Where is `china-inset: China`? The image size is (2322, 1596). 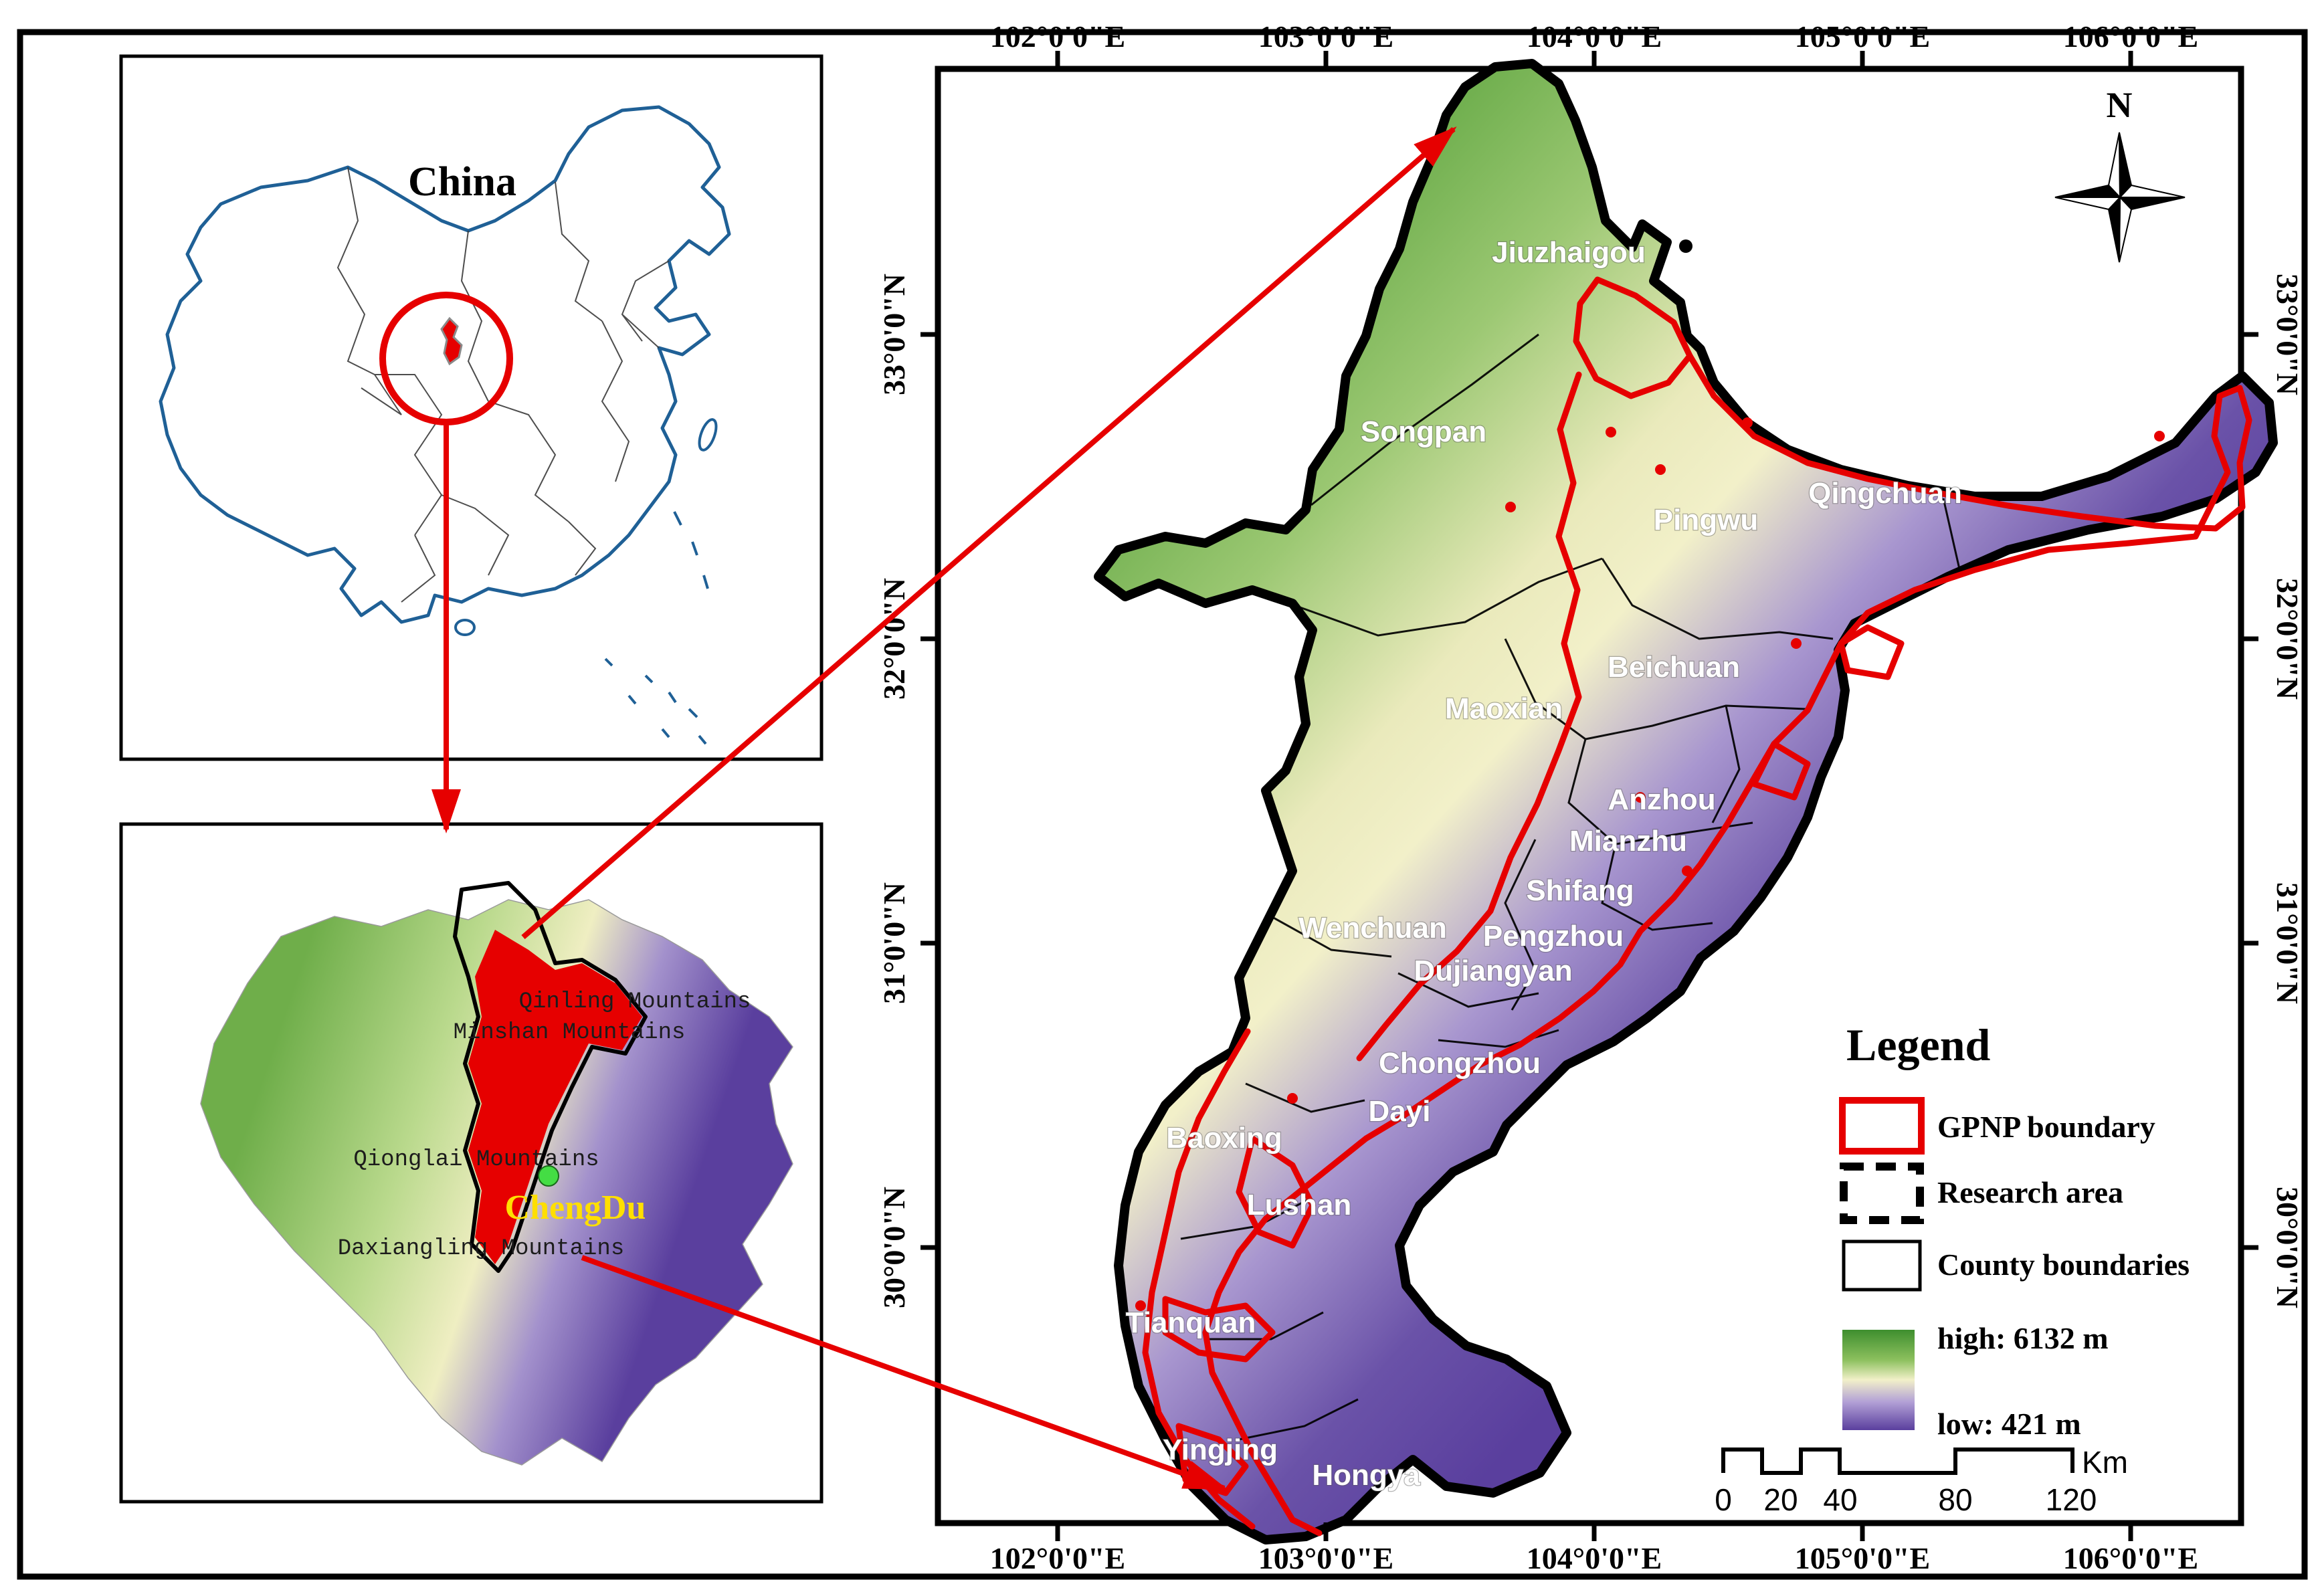 china-inset: China is located at coordinates (471, 407).